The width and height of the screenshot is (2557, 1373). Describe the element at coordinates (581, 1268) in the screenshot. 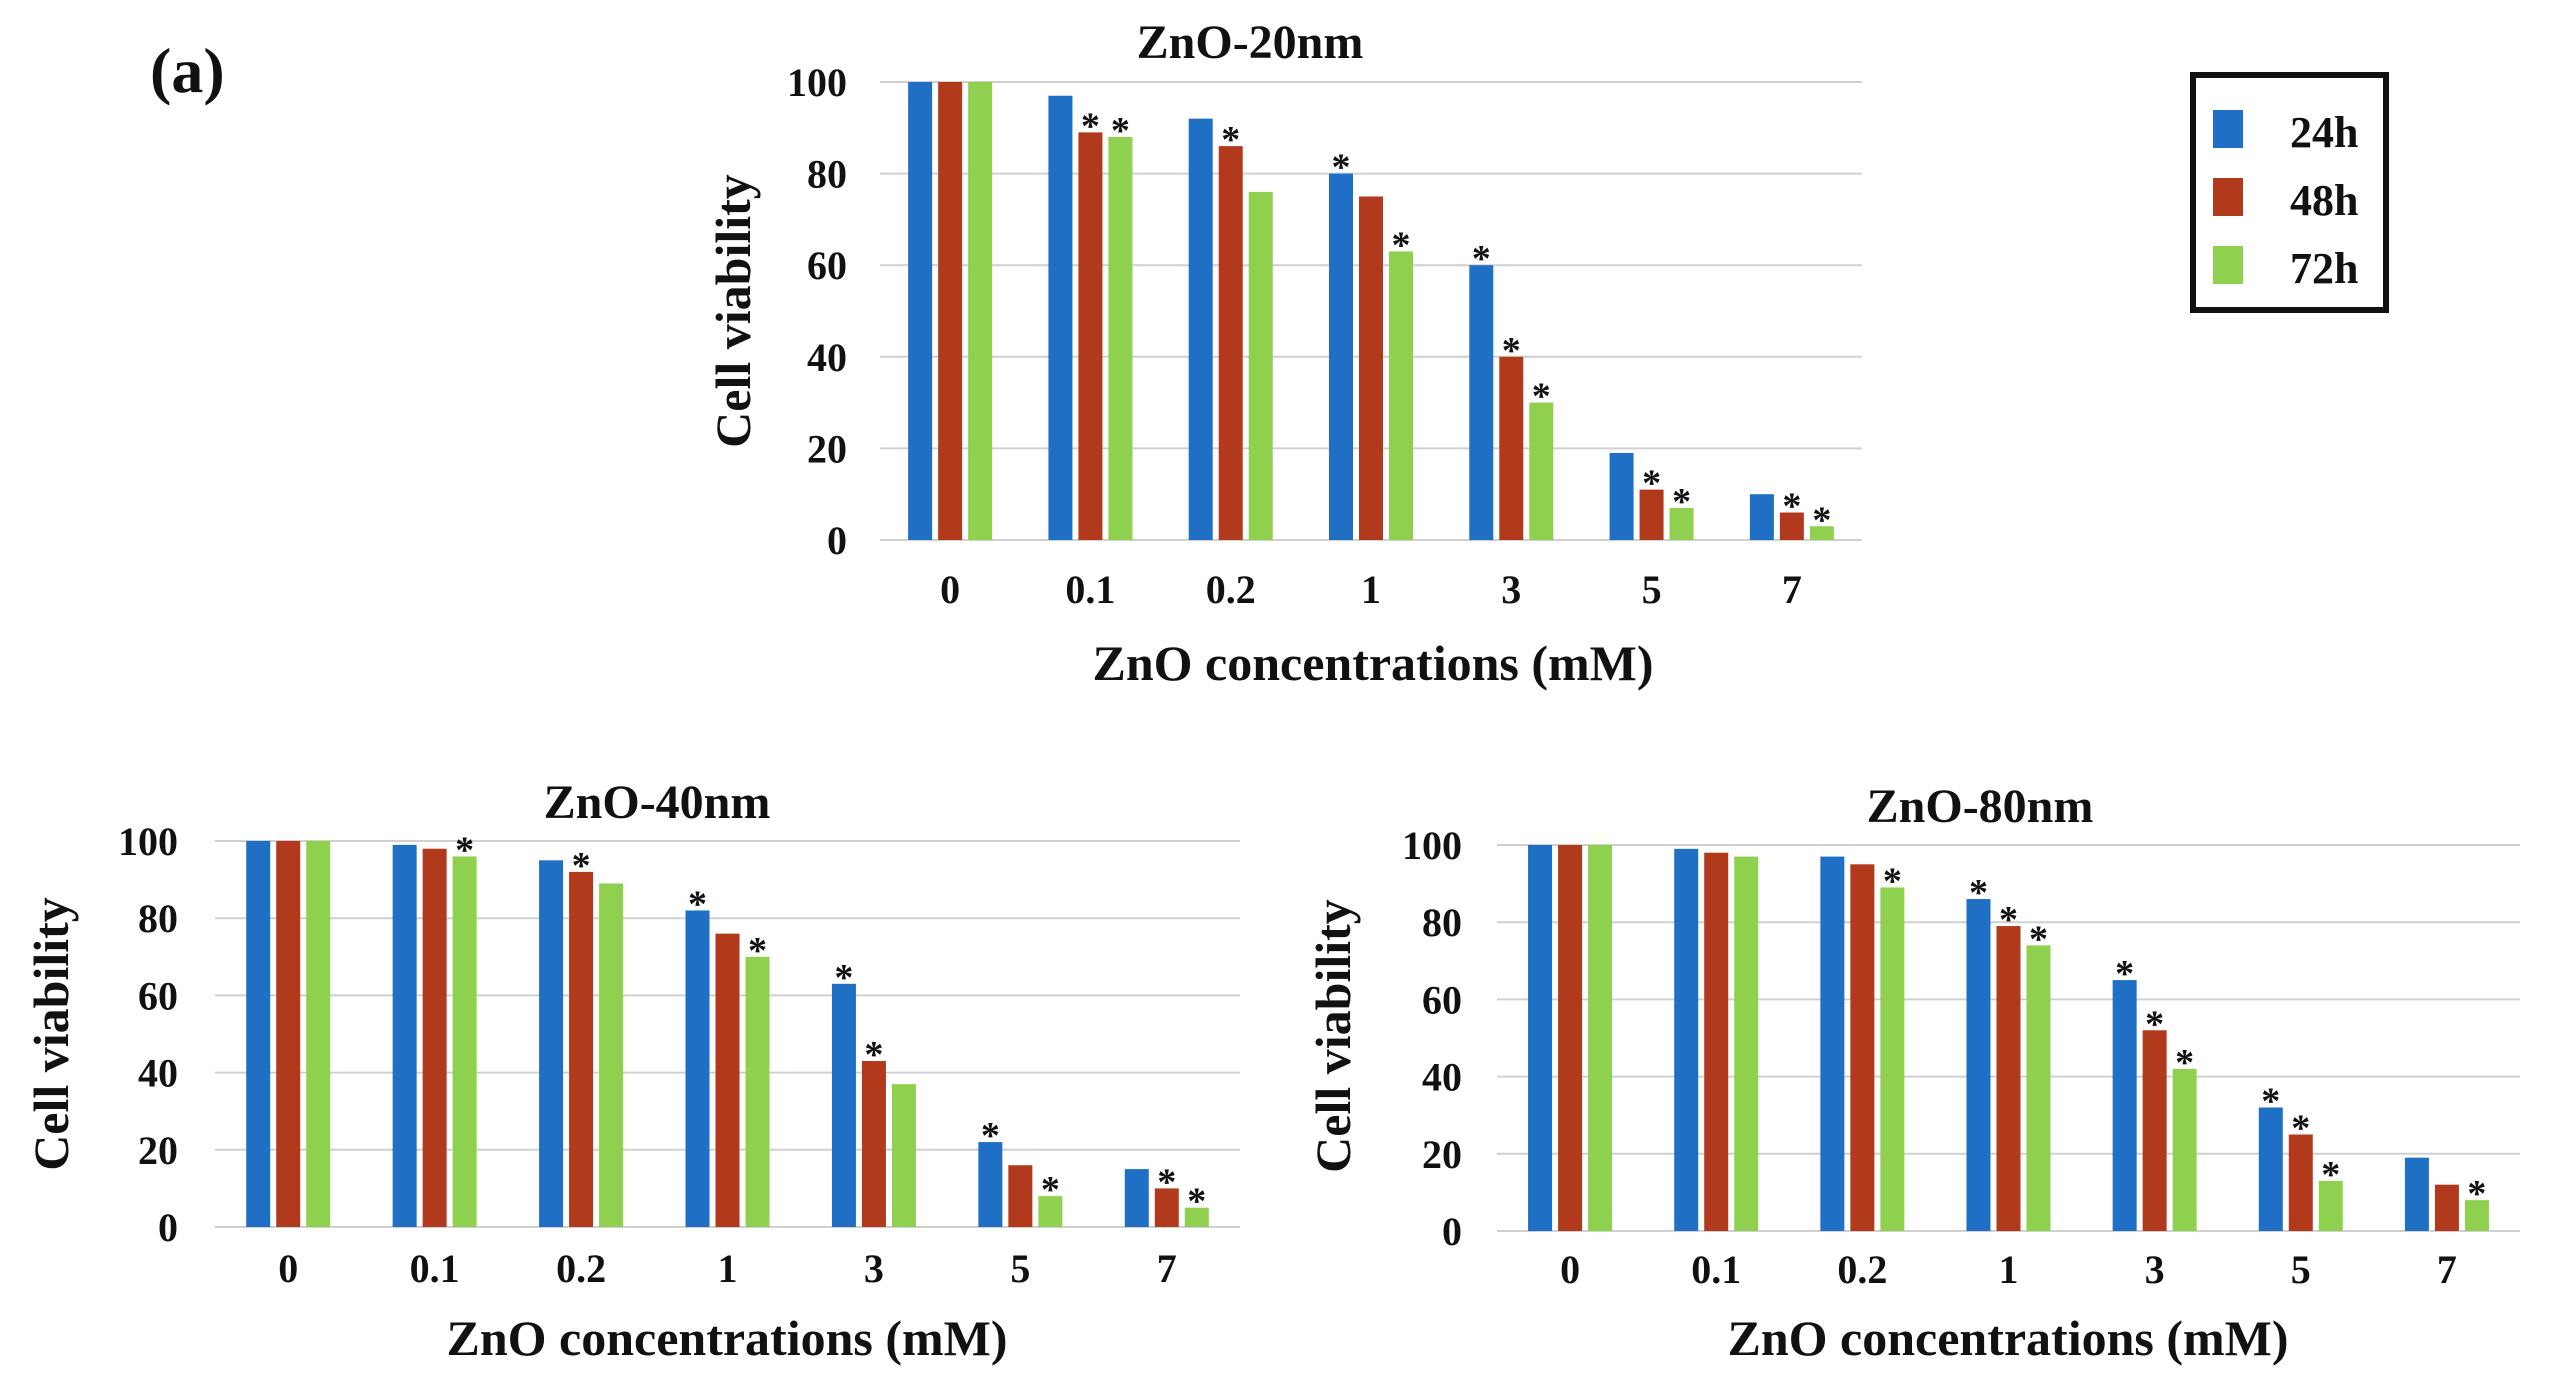

I see `x-tick-label: 0.2` at that location.